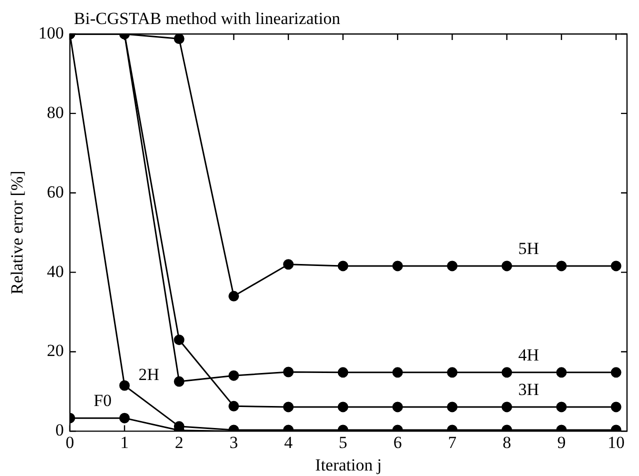 This screenshot has height=476, width=639. Describe the element at coordinates (59, 430) in the screenshot. I see `y-tick-label: 0` at that location.